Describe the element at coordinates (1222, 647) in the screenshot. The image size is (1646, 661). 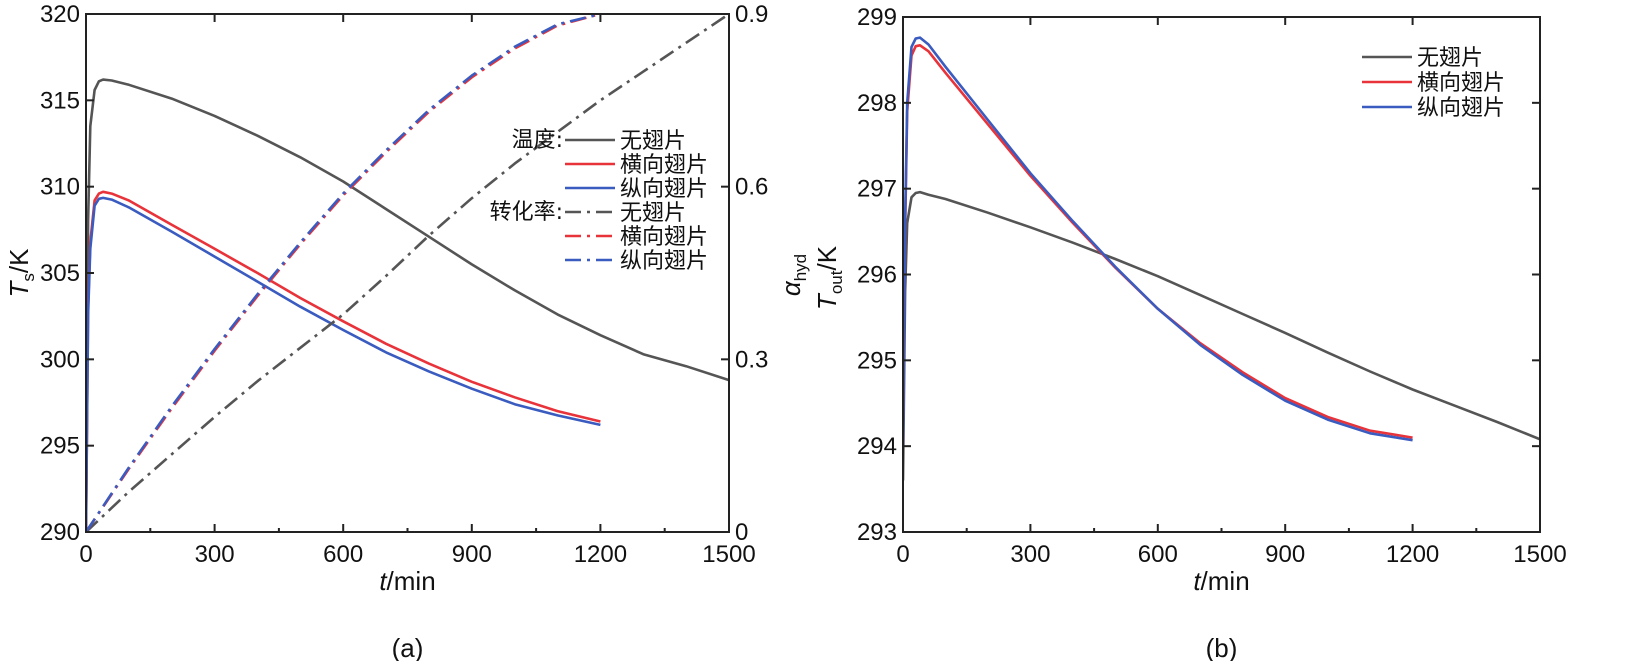
I see `caption-b: (b)` at that location.